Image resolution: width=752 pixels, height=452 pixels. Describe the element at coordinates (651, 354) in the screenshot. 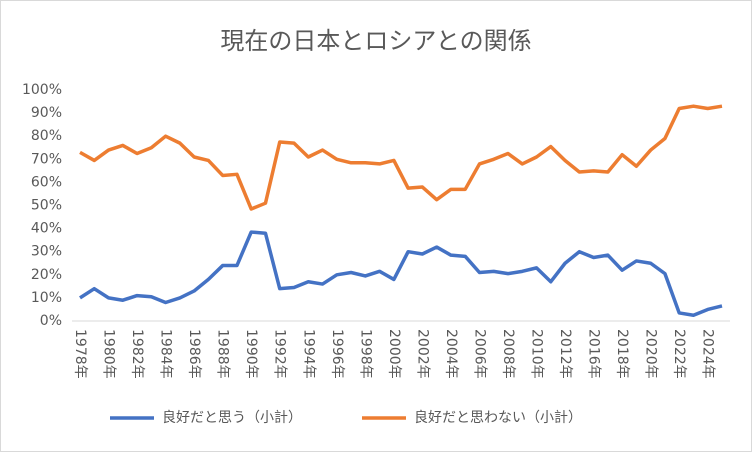

I see `x-tick-label: 2020年` at that location.